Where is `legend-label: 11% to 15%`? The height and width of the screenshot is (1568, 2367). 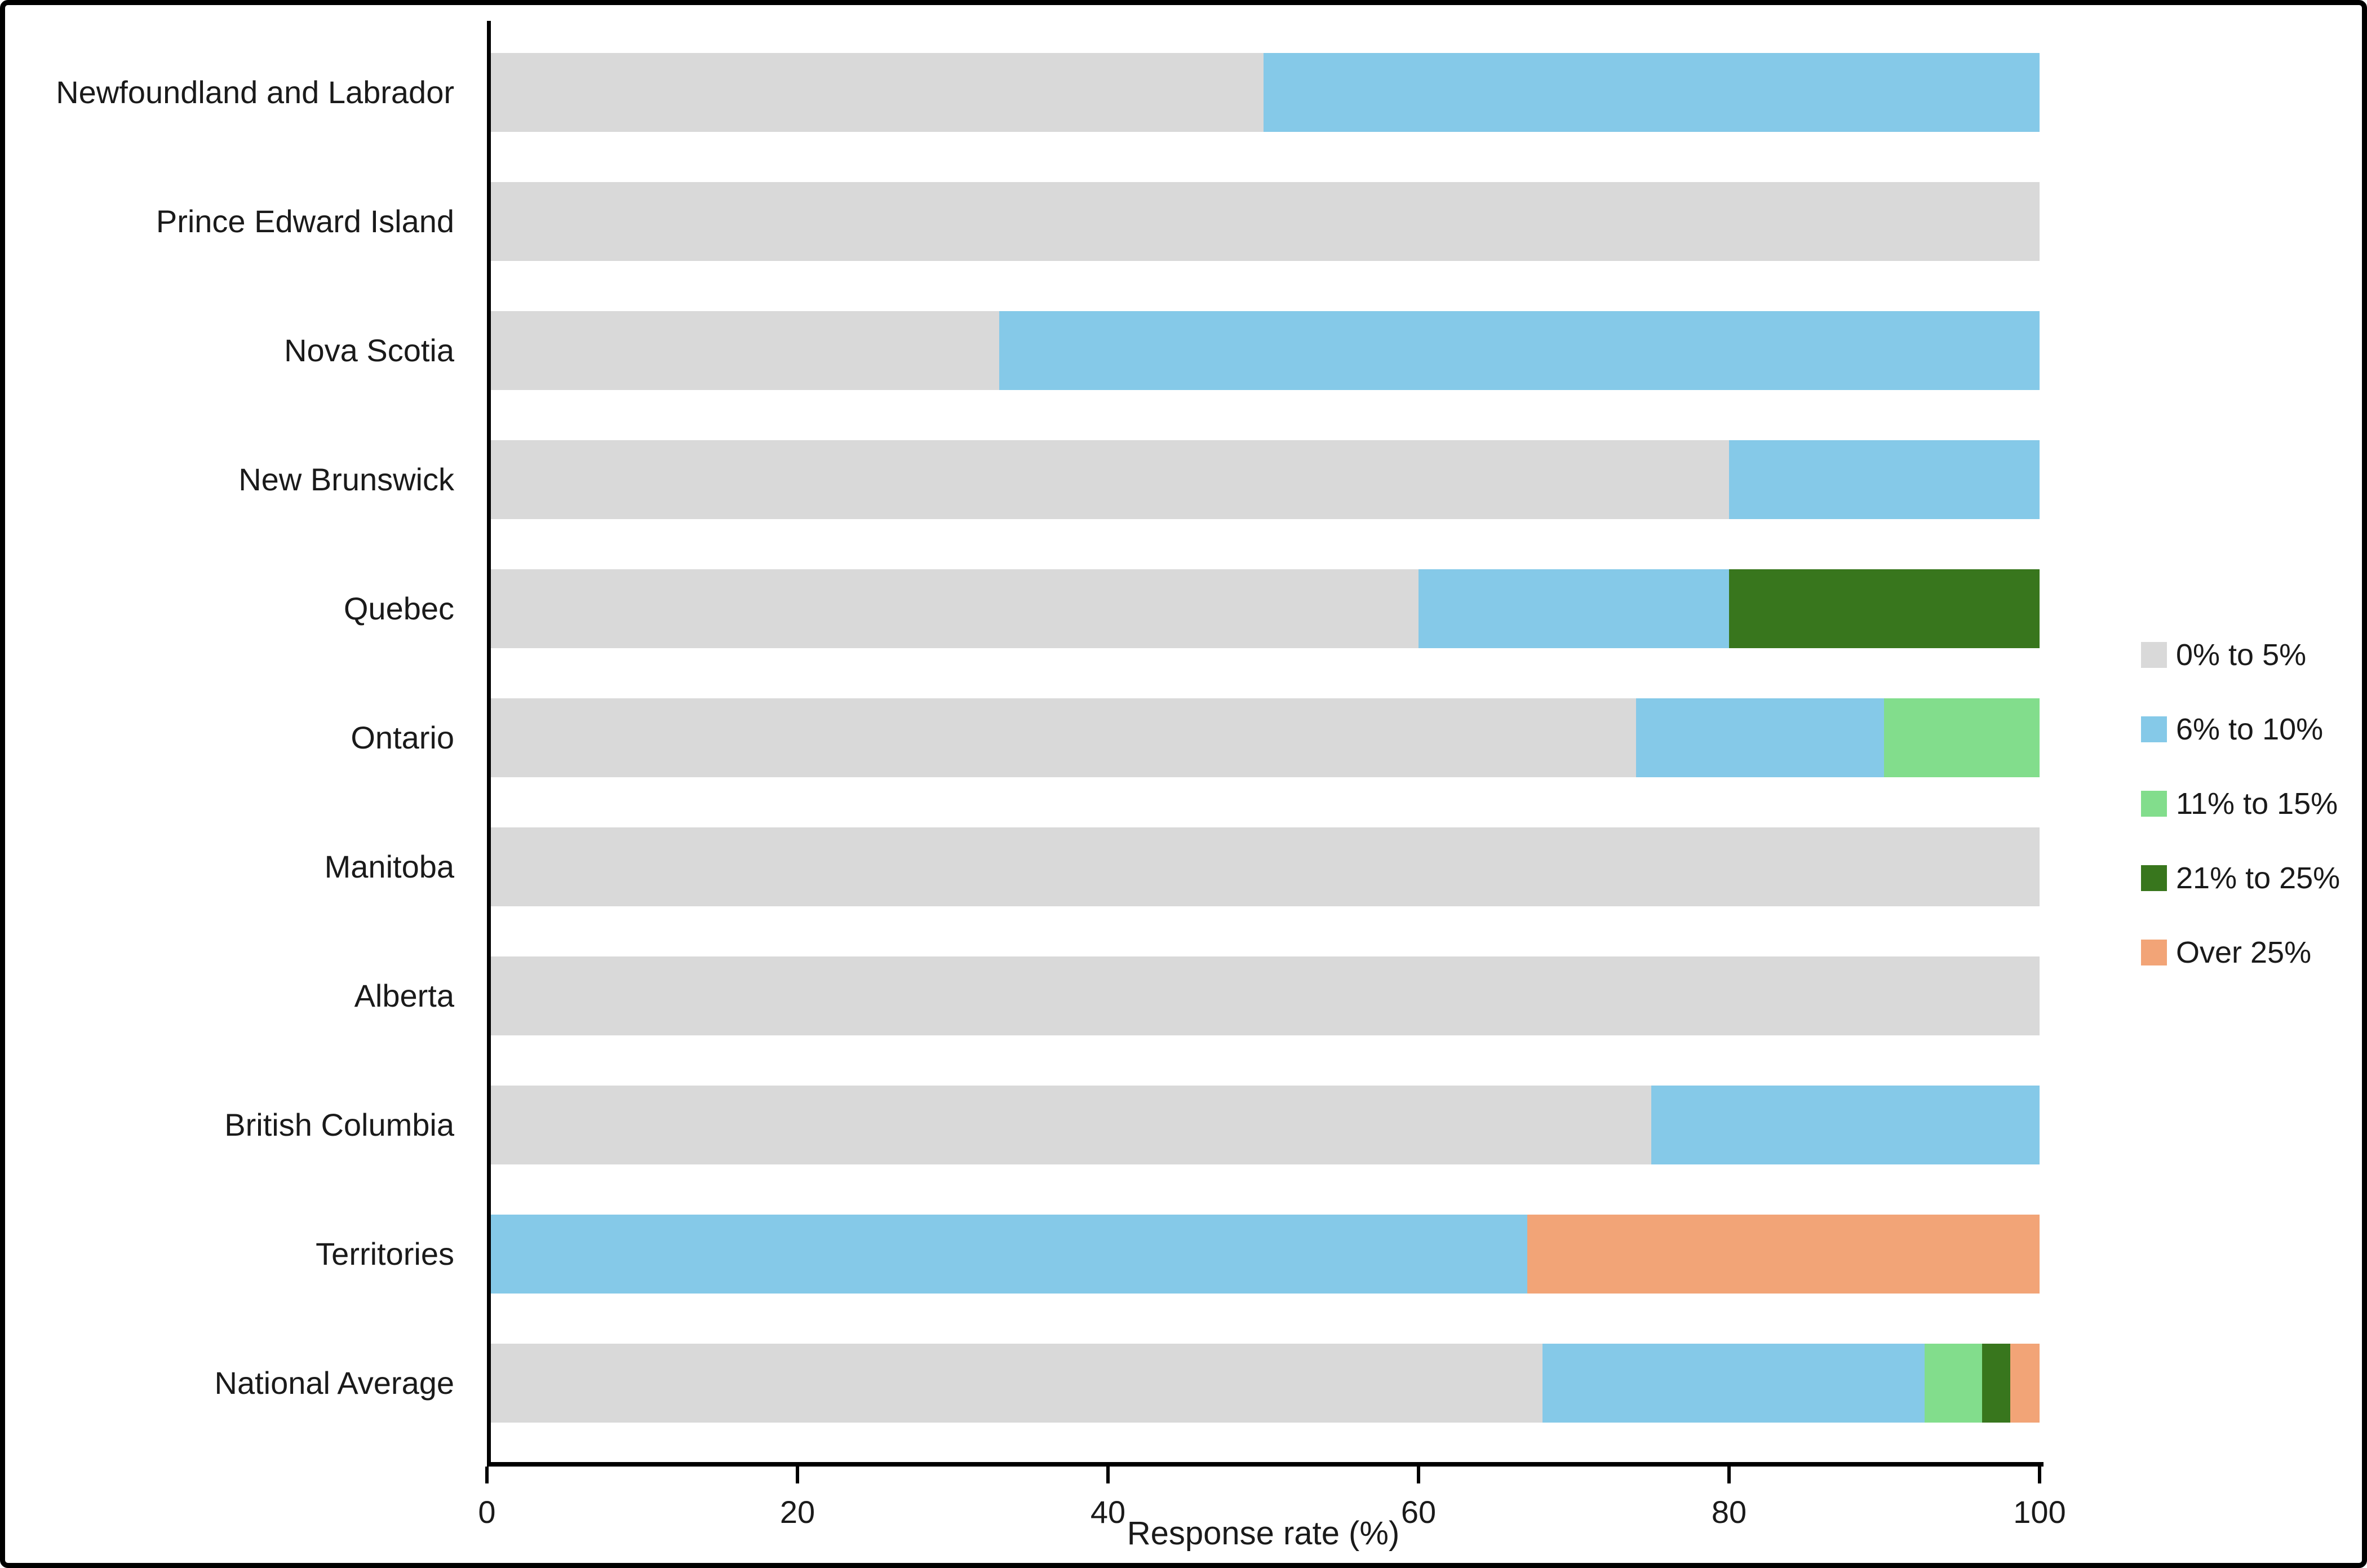 legend-label: 11% to 15% is located at coordinates (2257, 804).